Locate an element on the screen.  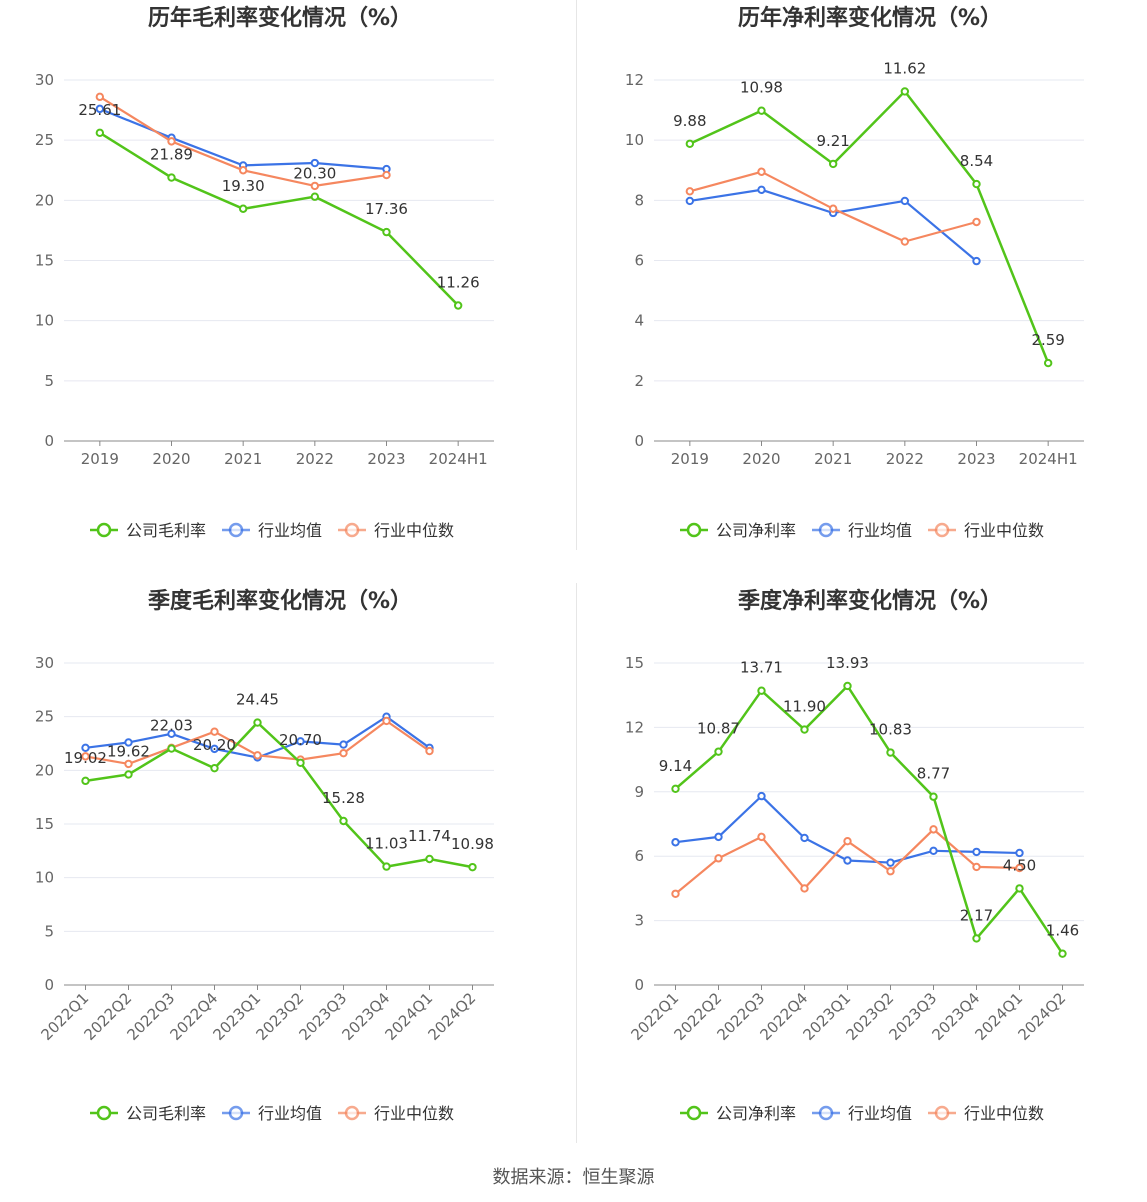
y-tick-label: 10 is located at coordinates (44, 321).